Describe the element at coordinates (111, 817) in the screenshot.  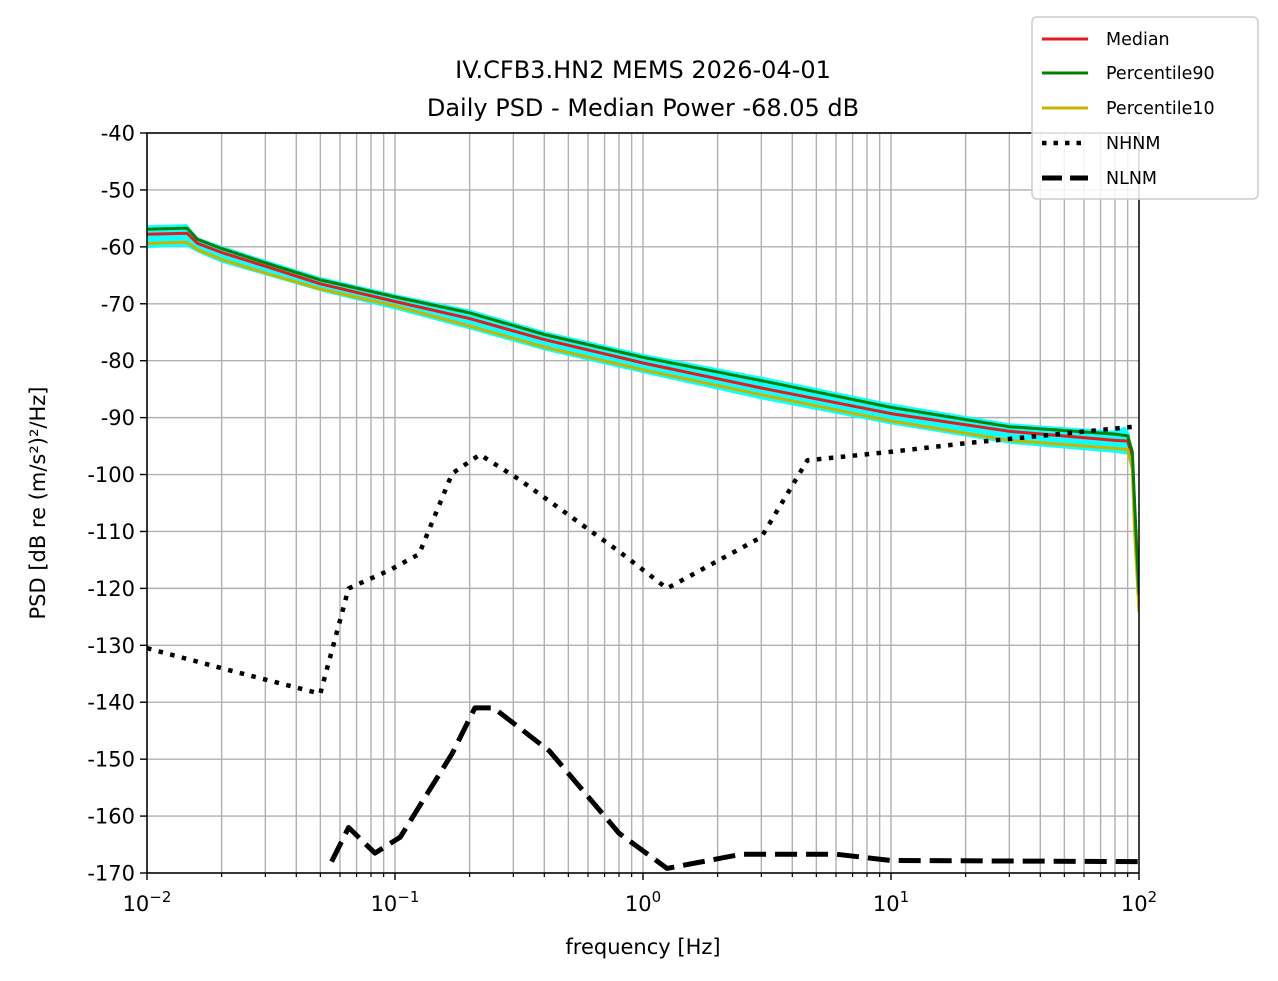
I see `y-tick-label: -160` at that location.